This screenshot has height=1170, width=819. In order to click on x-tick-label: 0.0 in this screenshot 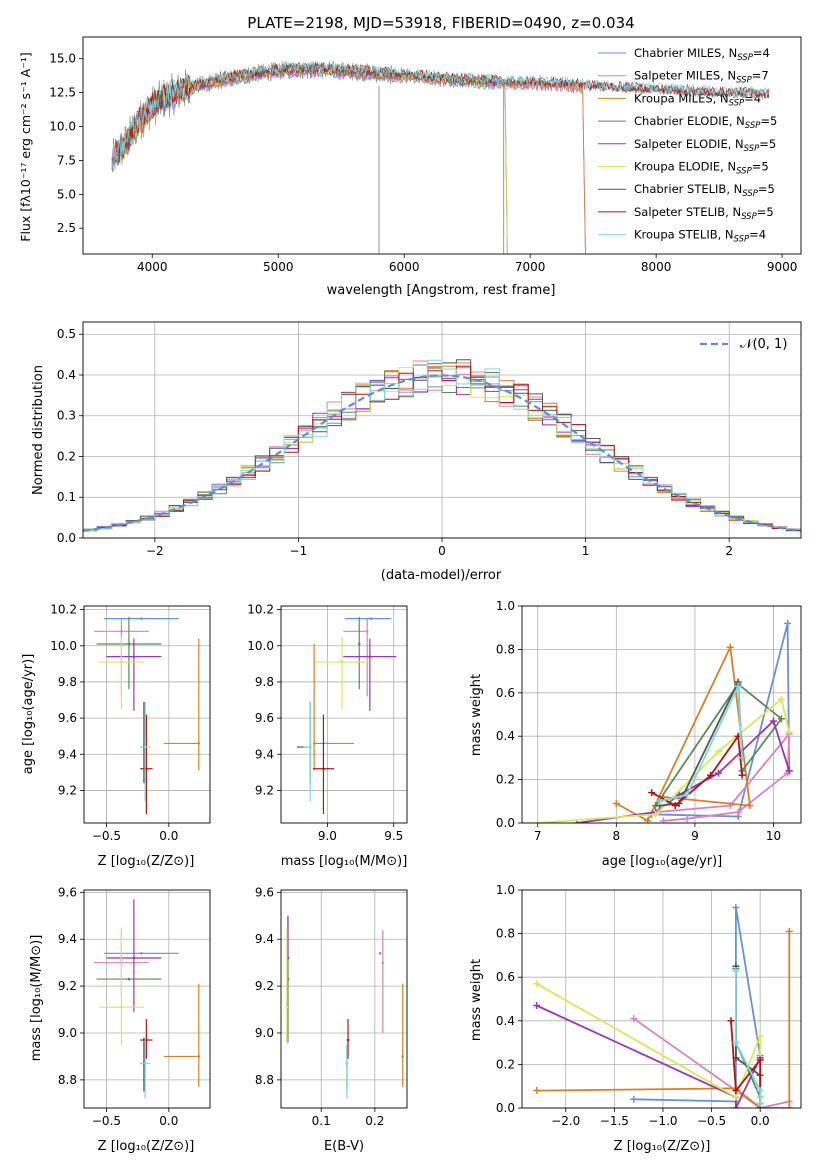, I will do `click(760, 1121)`.